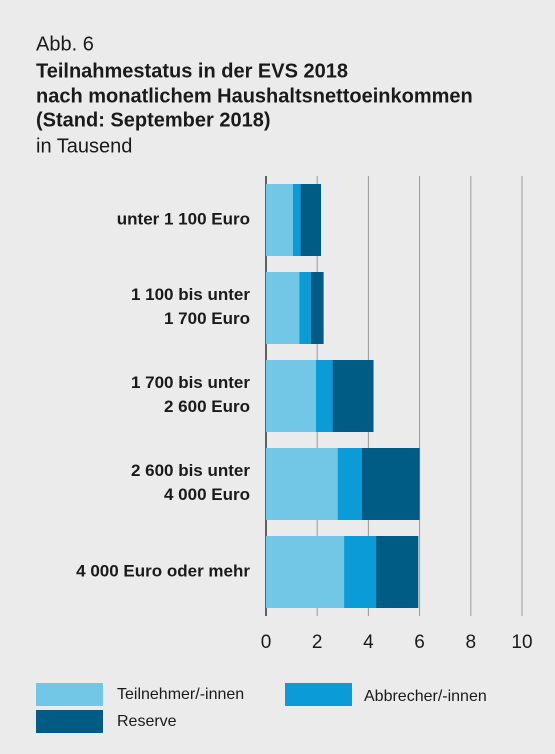  What do you see at coordinates (180, 694) in the screenshot?
I see `legend-label: Teilnehmer/-innen` at bounding box center [180, 694].